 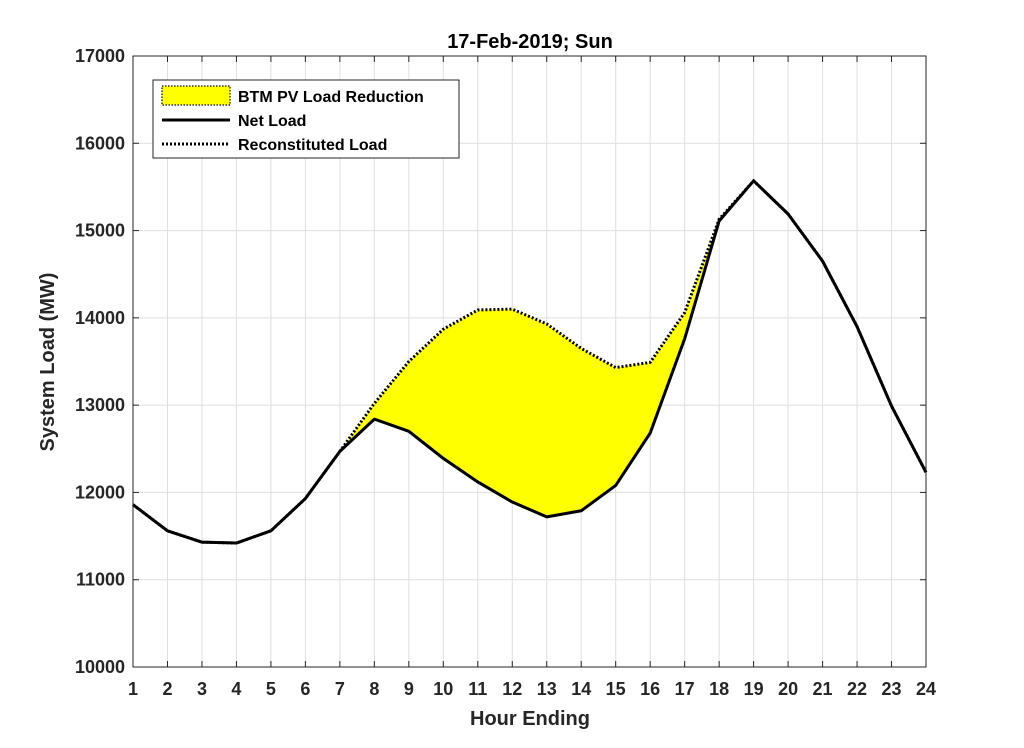 I want to click on x-tick-label: 18, so click(x=719, y=689).